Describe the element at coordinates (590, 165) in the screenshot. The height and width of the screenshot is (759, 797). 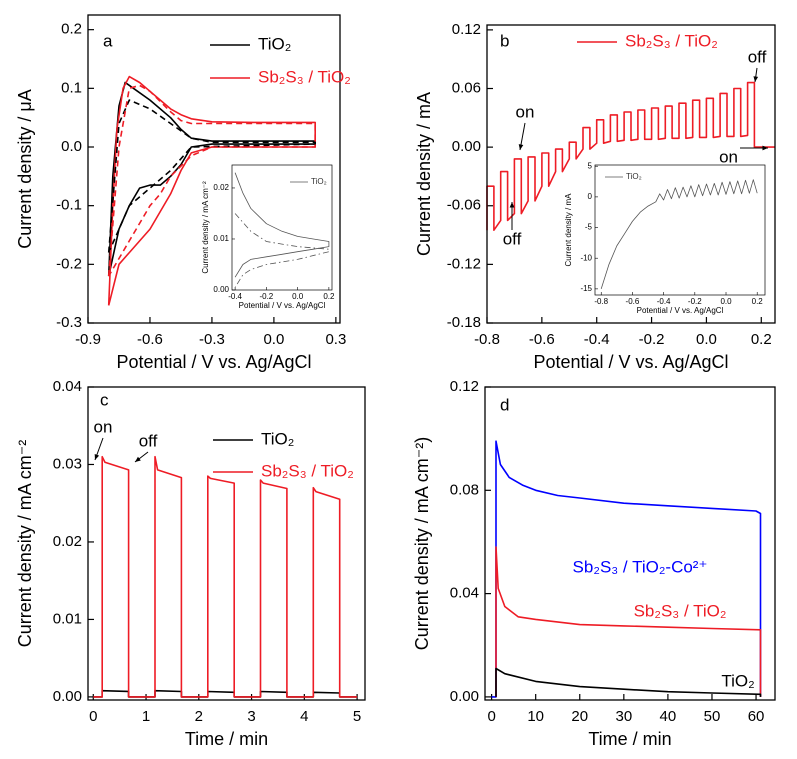
I see `y-tick-label: 5` at that location.